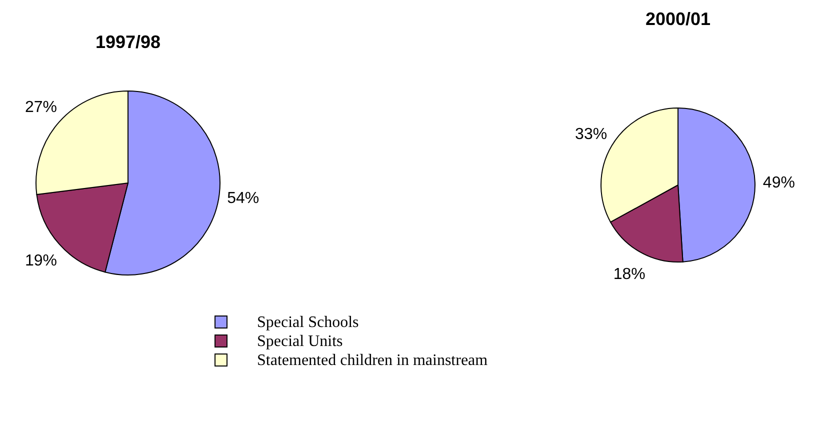  Describe the element at coordinates (372, 360) in the screenshot. I see `legend-label: Statemented children in mainstream` at that location.